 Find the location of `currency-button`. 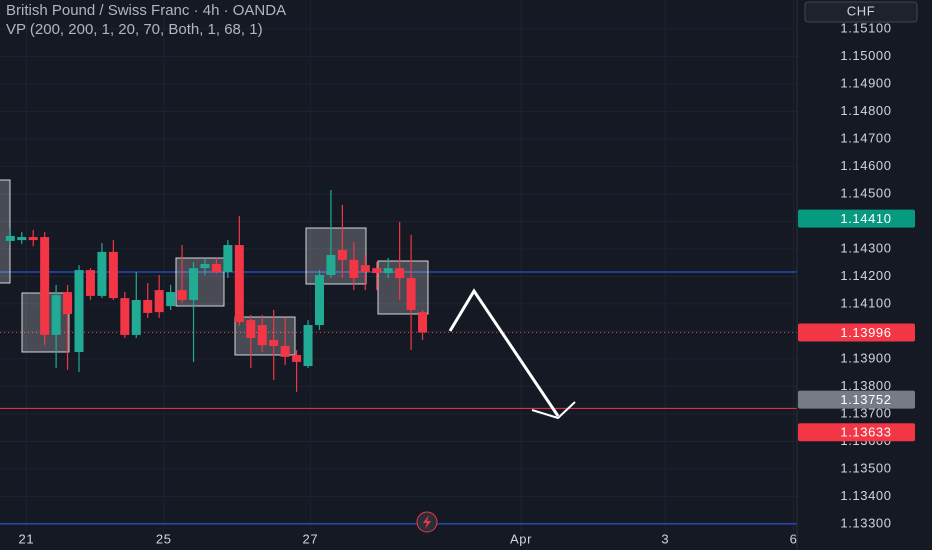

currency-button is located at coordinates (861, 12).